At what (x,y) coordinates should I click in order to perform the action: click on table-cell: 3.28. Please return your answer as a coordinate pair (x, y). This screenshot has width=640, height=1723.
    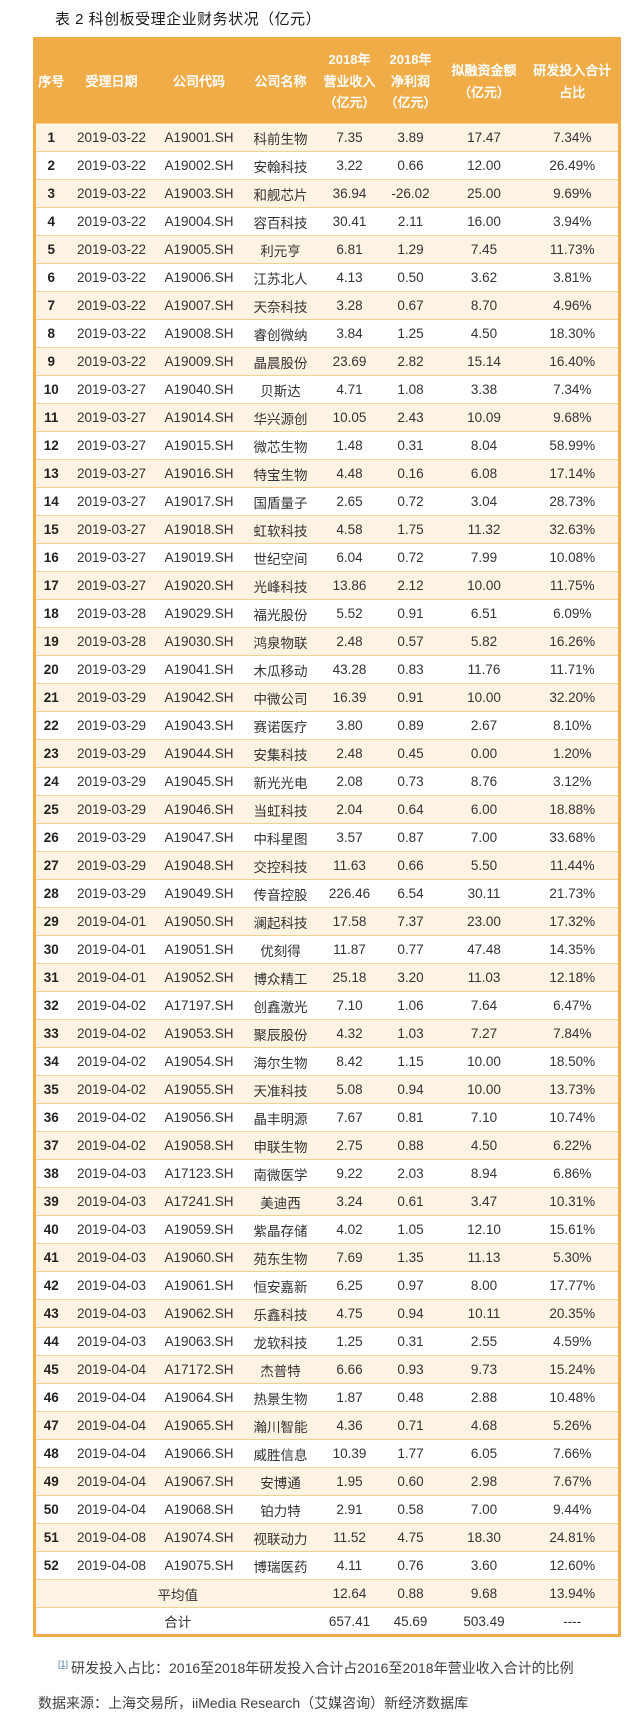
    Looking at the image, I should click on (349, 305).